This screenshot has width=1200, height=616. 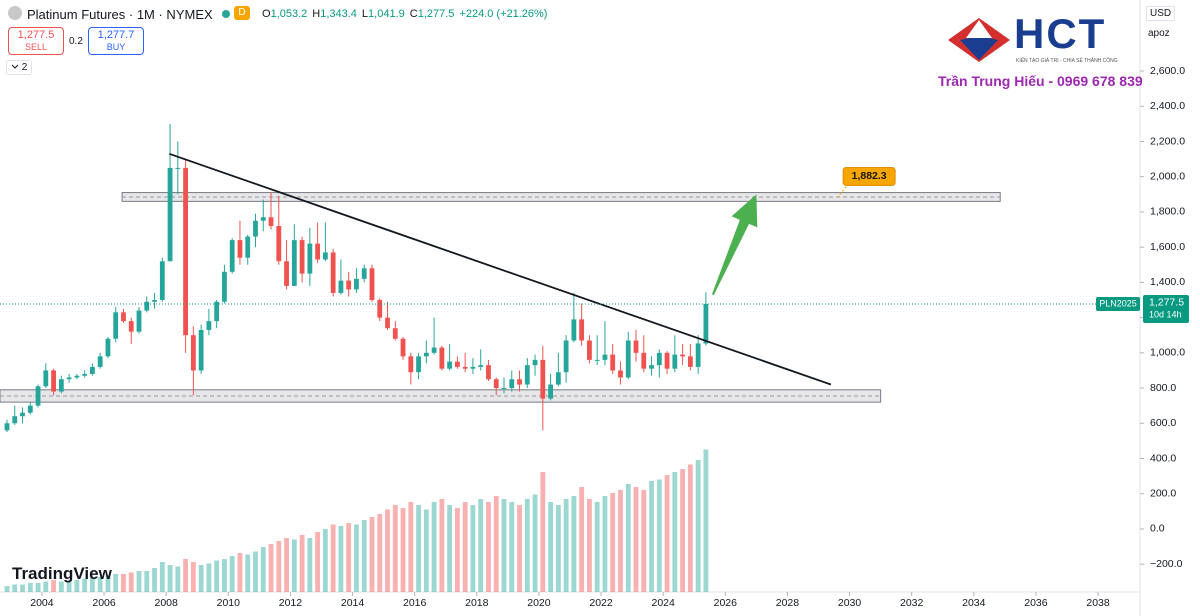 I want to click on ohlc-key: H, so click(x=316, y=14).